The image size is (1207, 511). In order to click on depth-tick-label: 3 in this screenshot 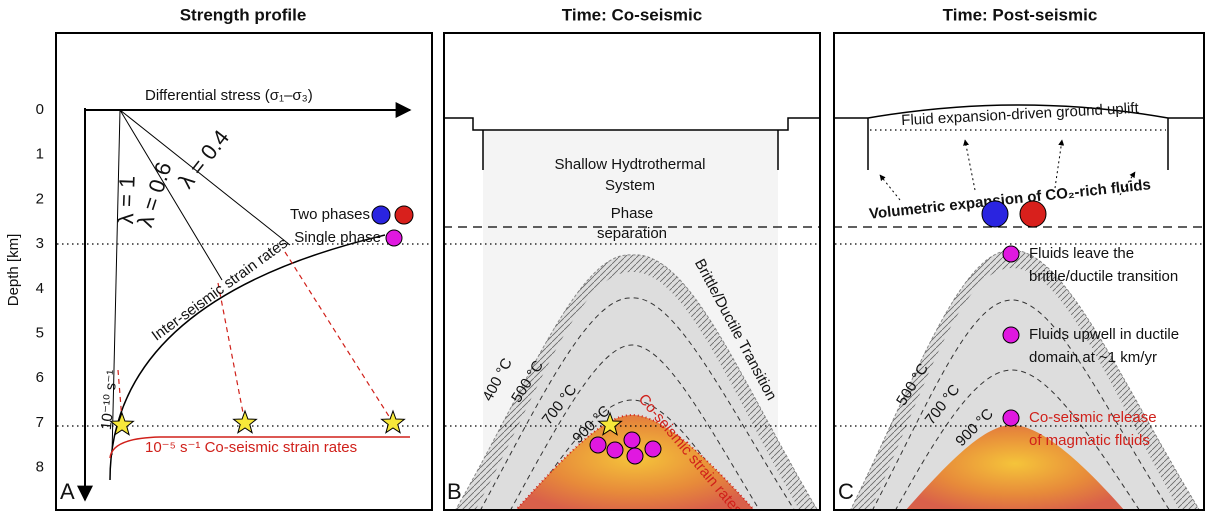, I will do `click(40, 243)`.